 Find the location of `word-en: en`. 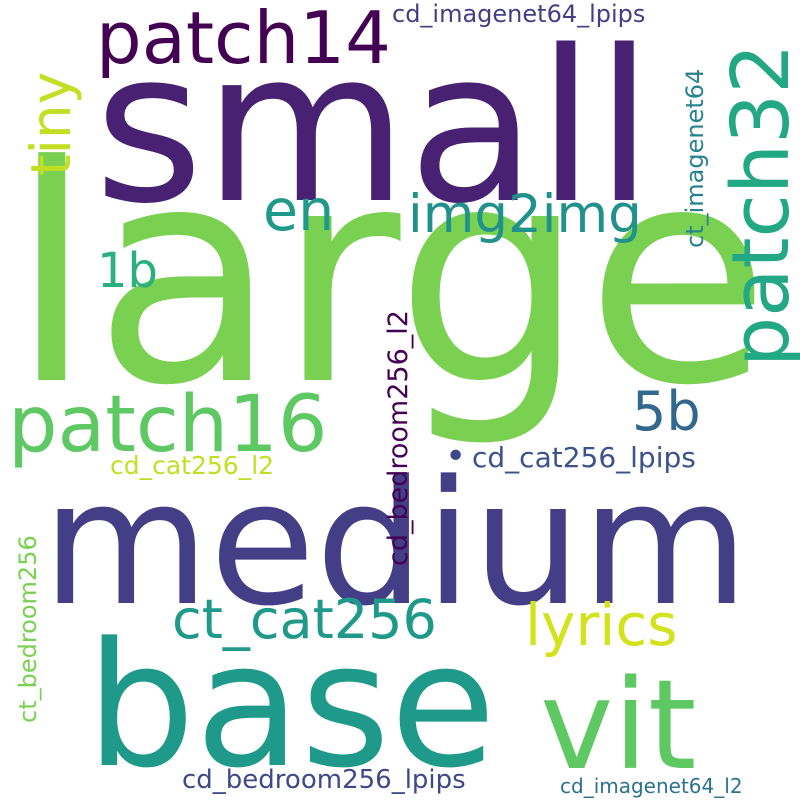

word-en: en is located at coordinates (298, 211).